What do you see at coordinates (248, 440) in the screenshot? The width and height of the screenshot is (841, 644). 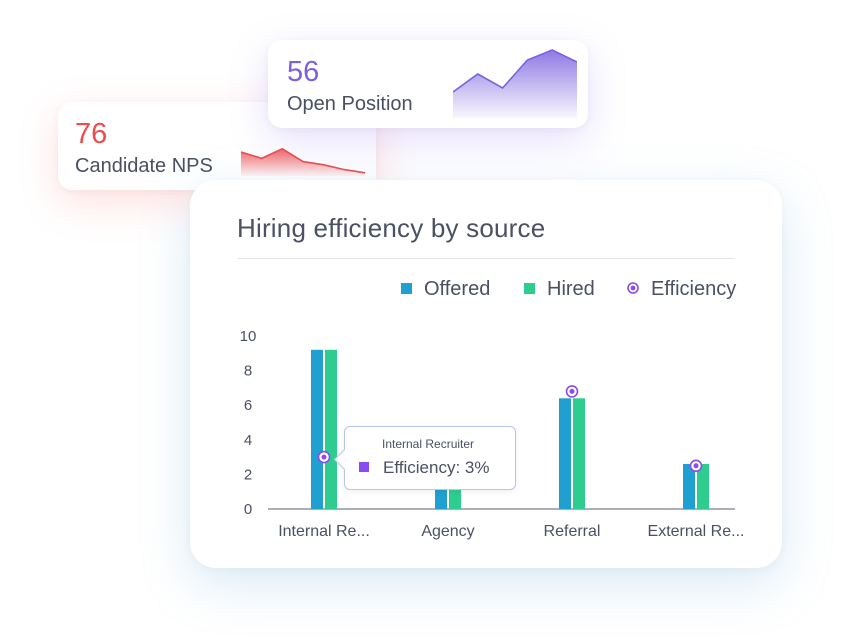 I see `y-tick-label-4: 4` at bounding box center [248, 440].